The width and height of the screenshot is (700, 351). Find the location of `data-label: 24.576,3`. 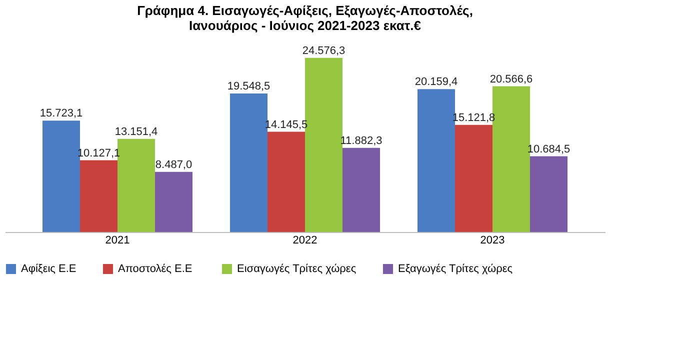

data-label: 24.576,3 is located at coordinates (324, 50).